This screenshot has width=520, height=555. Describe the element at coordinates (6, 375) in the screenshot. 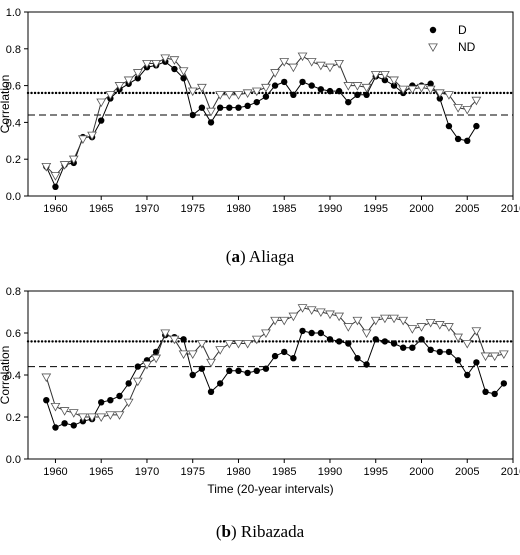

I see `y-axis-label: Correlation` at that location.